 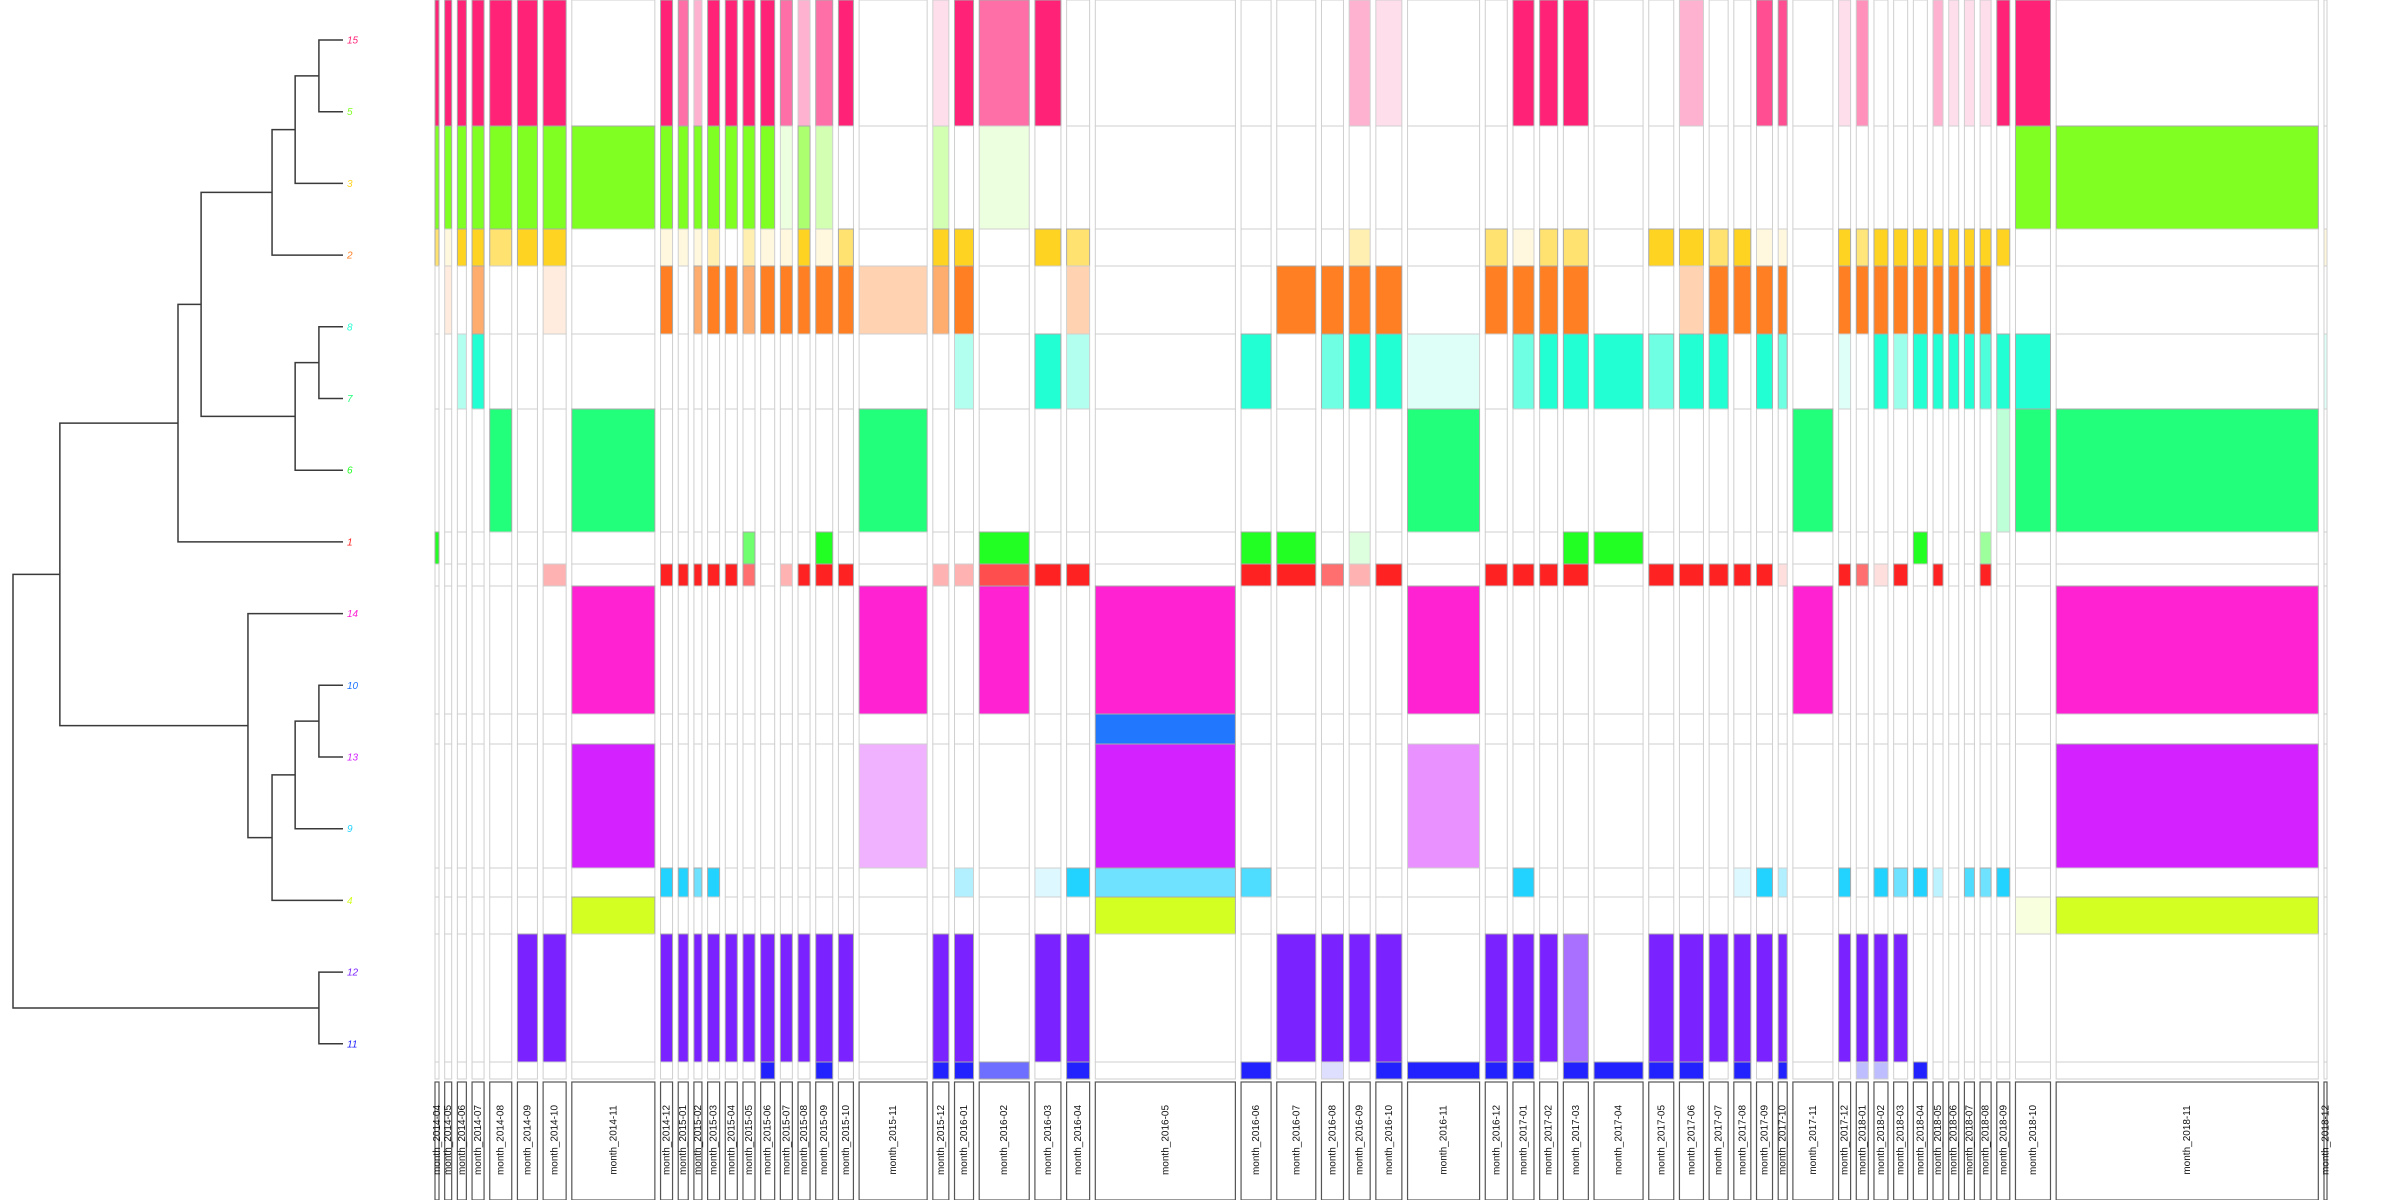 What do you see at coordinates (1938, 1140) in the screenshot?
I see `column-label-box: month_2018-05` at bounding box center [1938, 1140].